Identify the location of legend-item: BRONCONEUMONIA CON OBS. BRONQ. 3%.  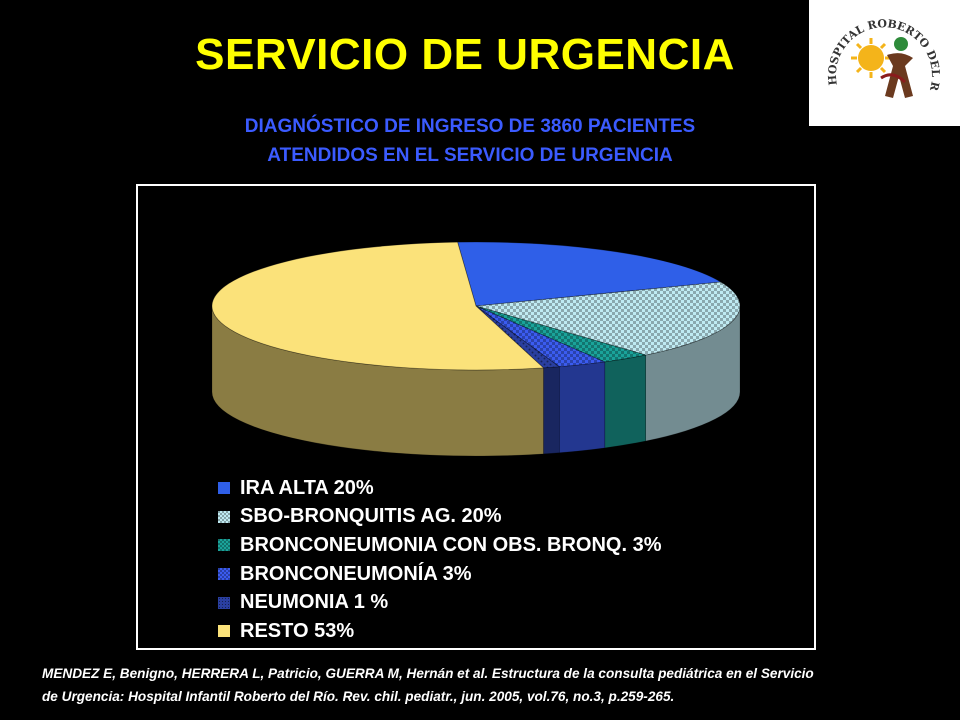
(440, 545).